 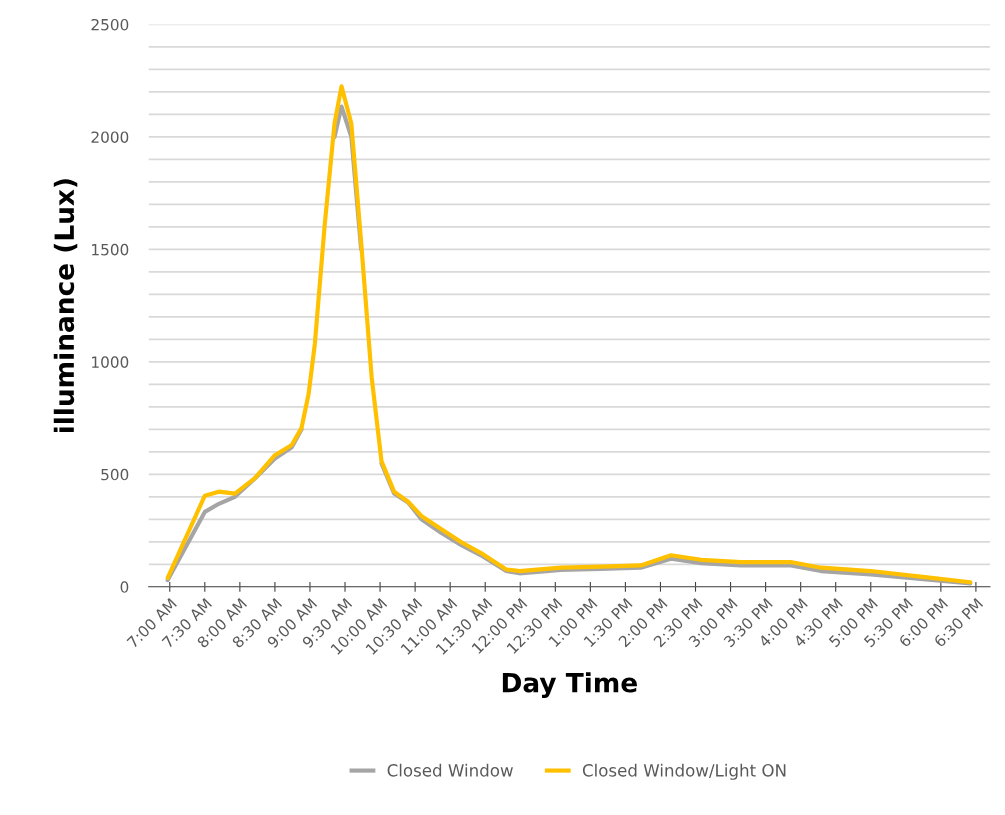 I want to click on y-tick-label: 2000, so click(x=110, y=137).